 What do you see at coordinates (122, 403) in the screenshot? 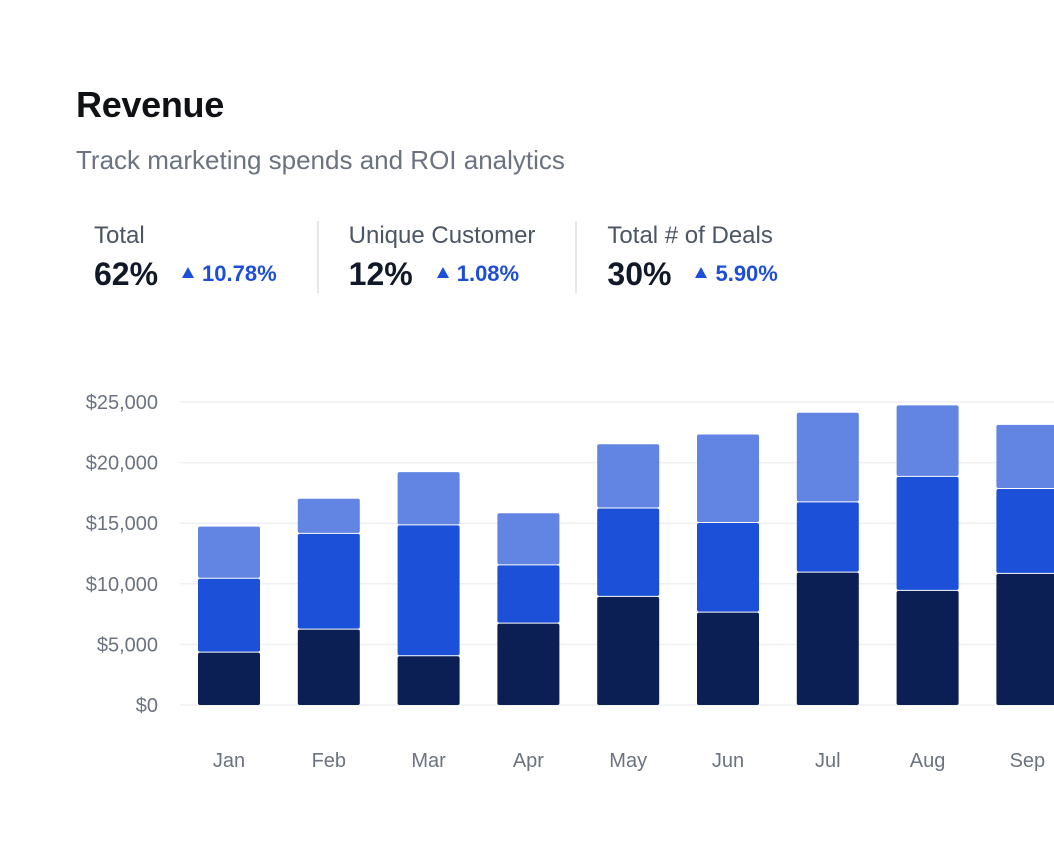
I see `y-tick-label: $25,000` at bounding box center [122, 403].